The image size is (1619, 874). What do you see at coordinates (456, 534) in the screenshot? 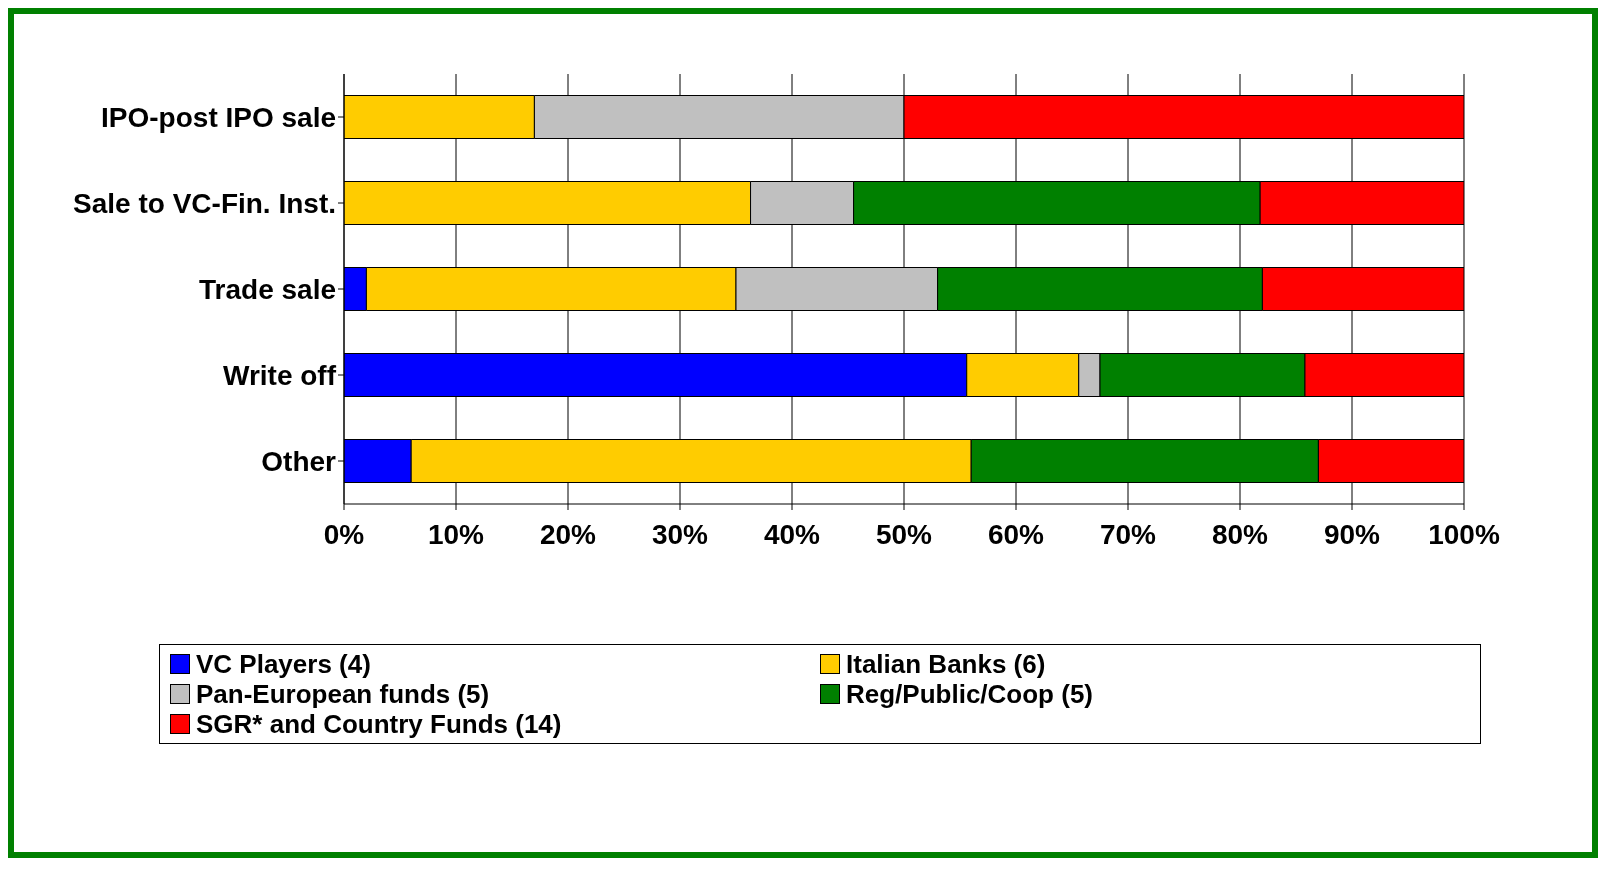
I see `x-tick-label: 10%` at bounding box center [456, 534].